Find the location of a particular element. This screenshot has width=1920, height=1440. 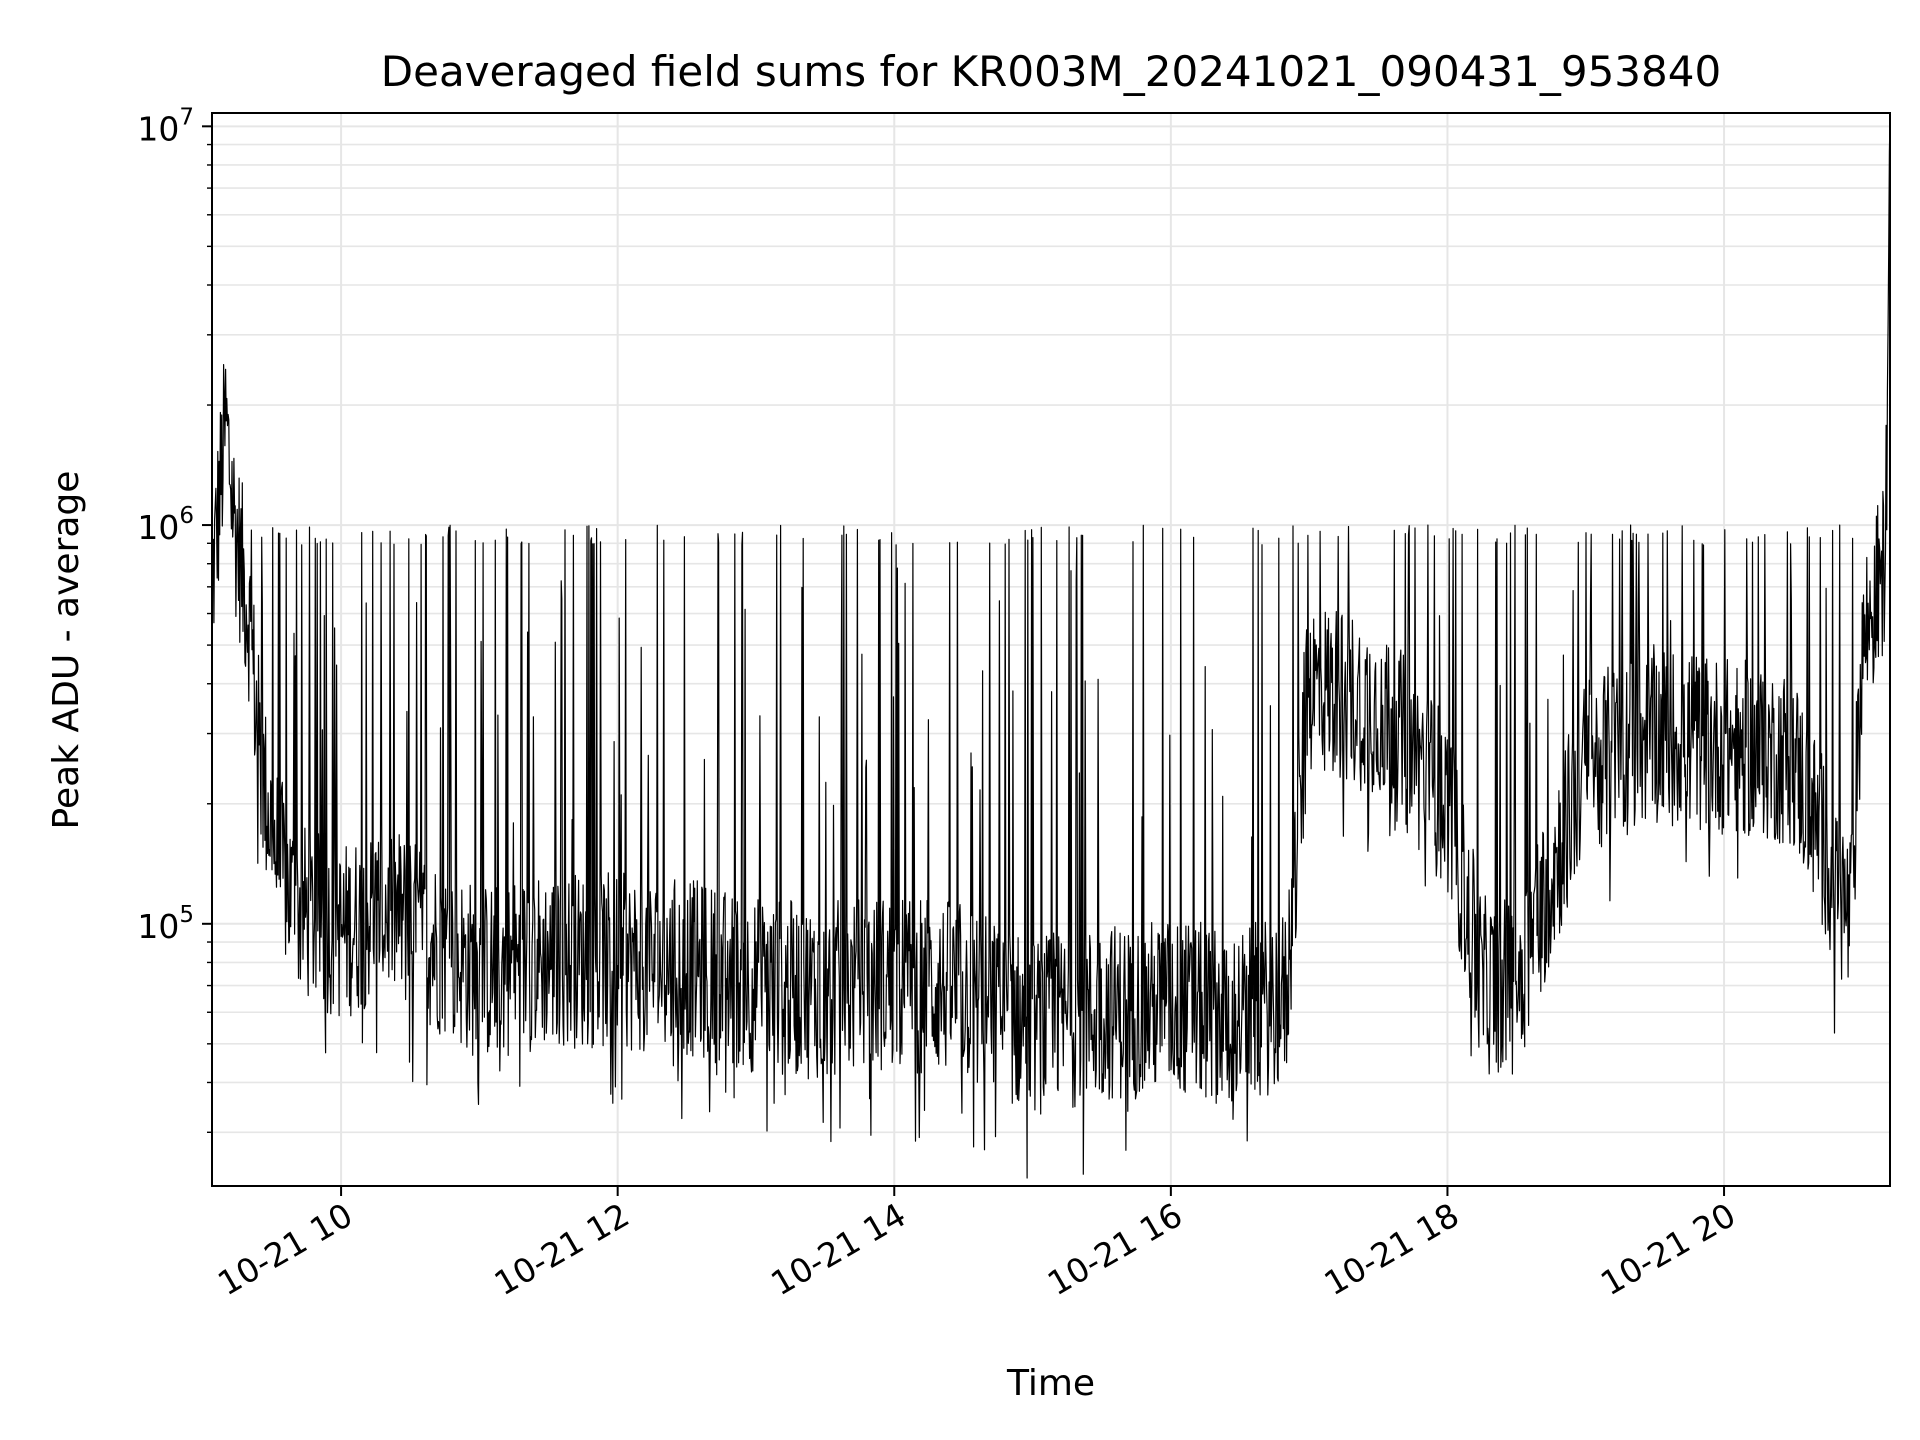

y-tick-label: 10⁷ is located at coordinates (165, 126).